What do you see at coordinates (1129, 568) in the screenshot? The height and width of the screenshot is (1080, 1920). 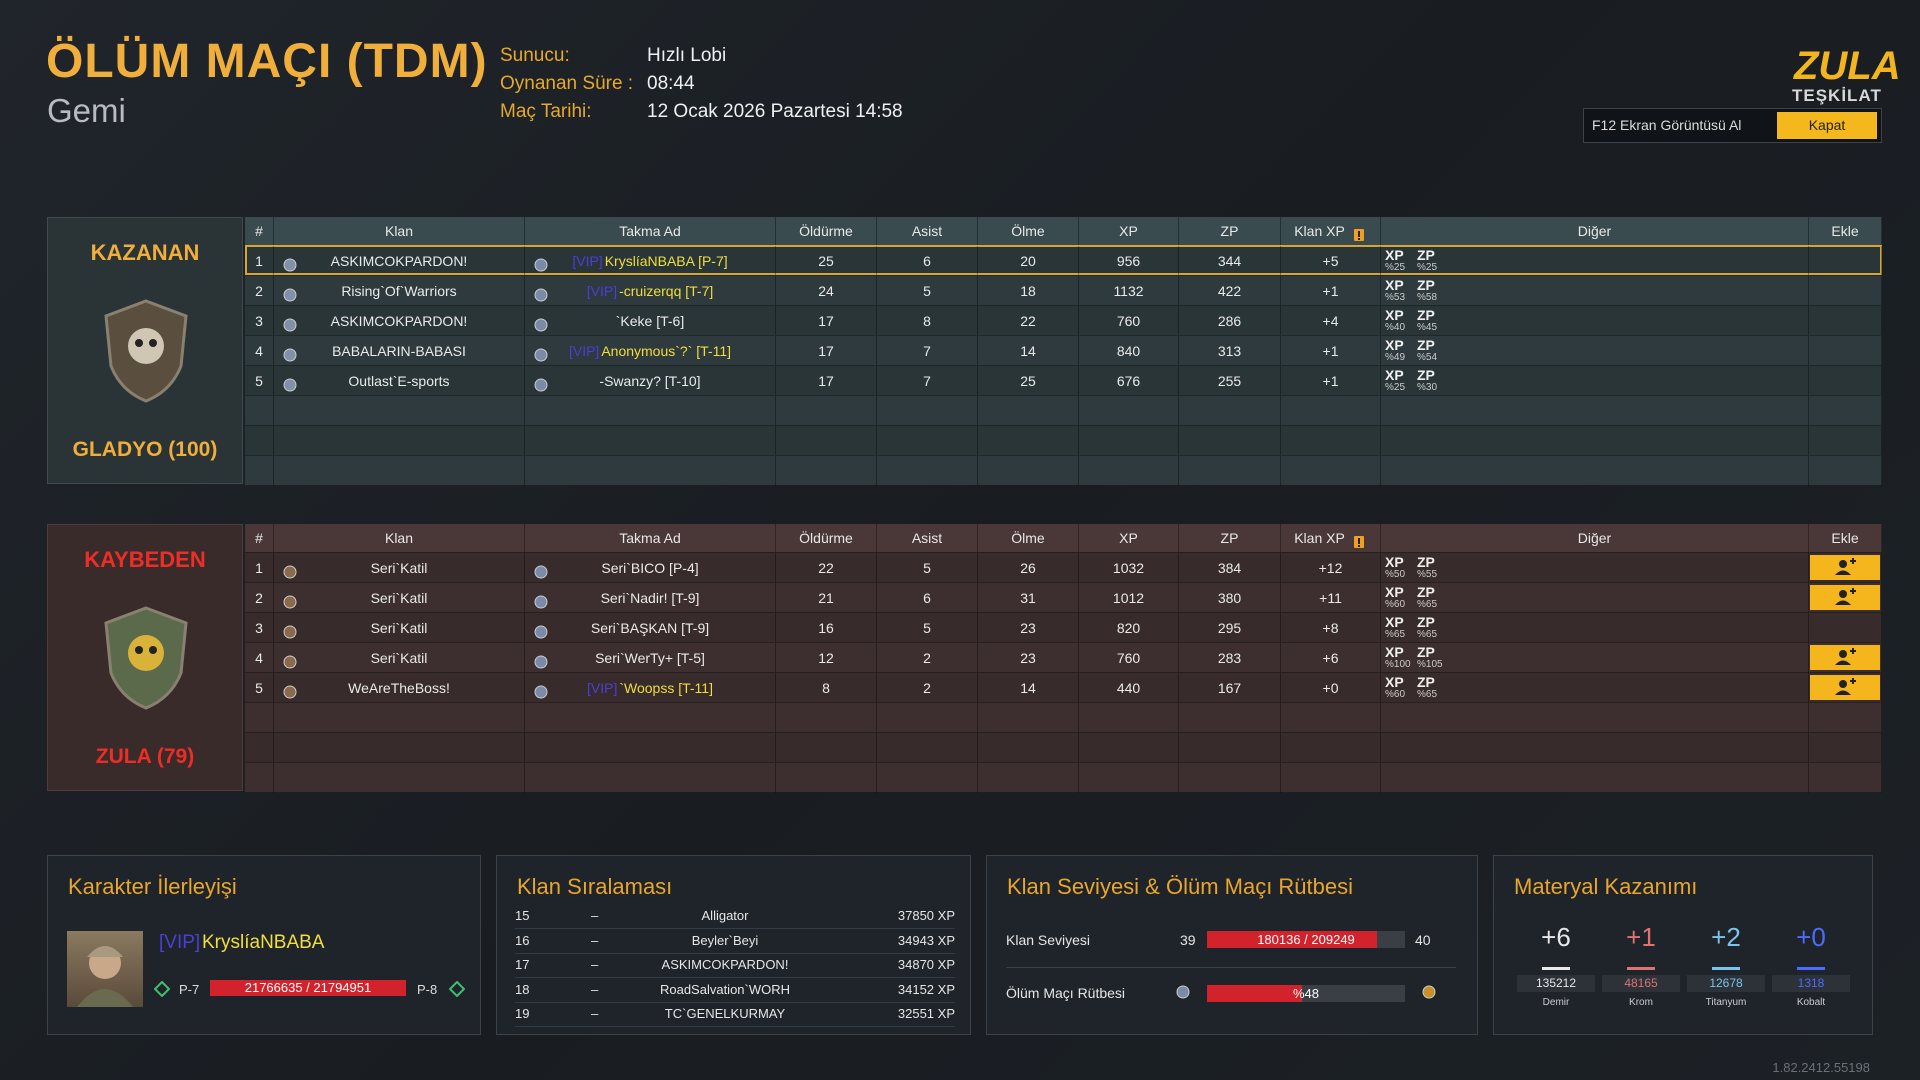 I see `xp-cell: 1032` at bounding box center [1129, 568].